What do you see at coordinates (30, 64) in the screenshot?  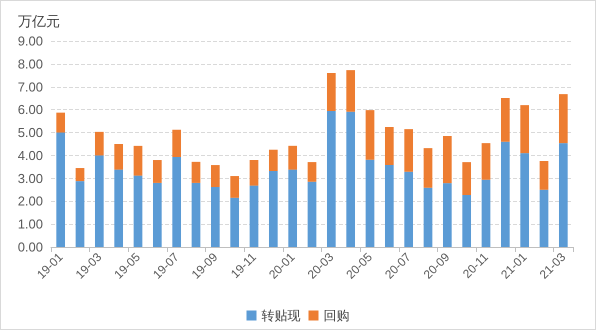 I see `y-tick-label: 8.00` at bounding box center [30, 64].